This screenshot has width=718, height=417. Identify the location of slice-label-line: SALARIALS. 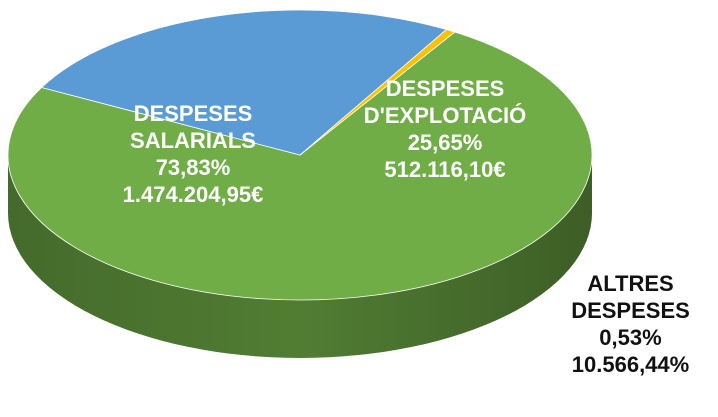
(193, 140).